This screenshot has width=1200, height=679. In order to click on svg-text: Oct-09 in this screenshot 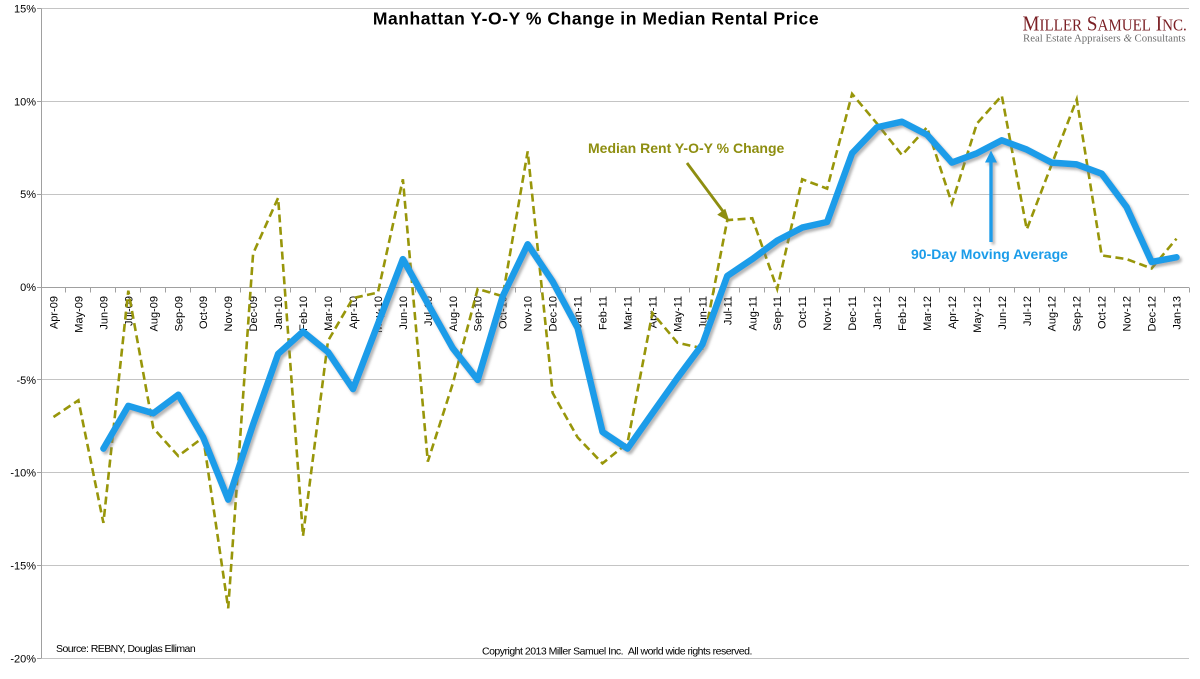, I will do `click(204, 312)`.